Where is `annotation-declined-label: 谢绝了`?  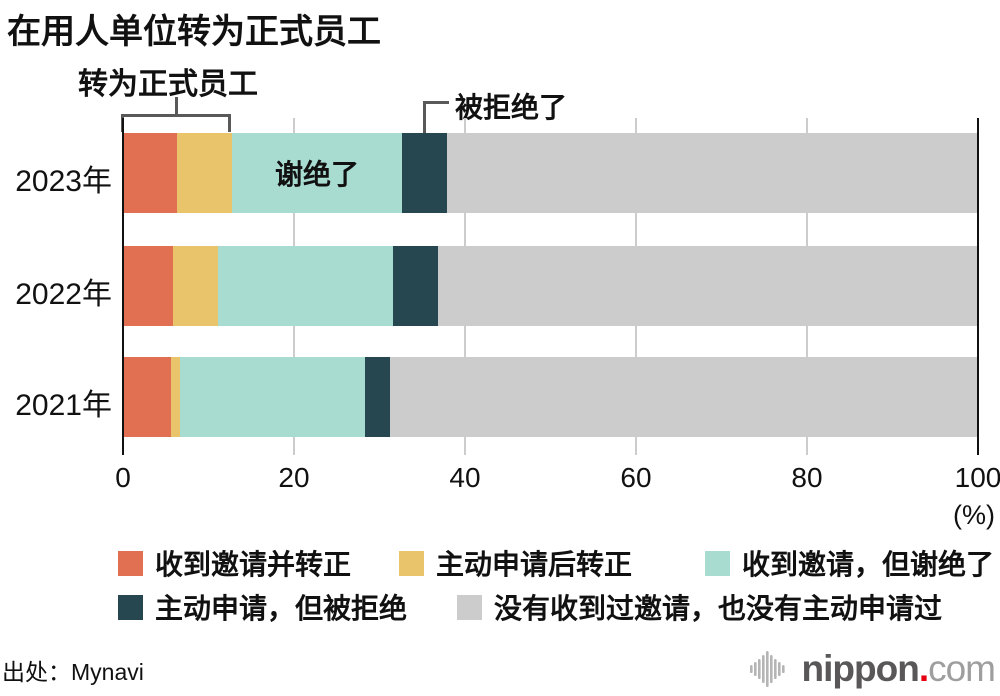 annotation-declined-label: 谢绝了 is located at coordinates (317, 174).